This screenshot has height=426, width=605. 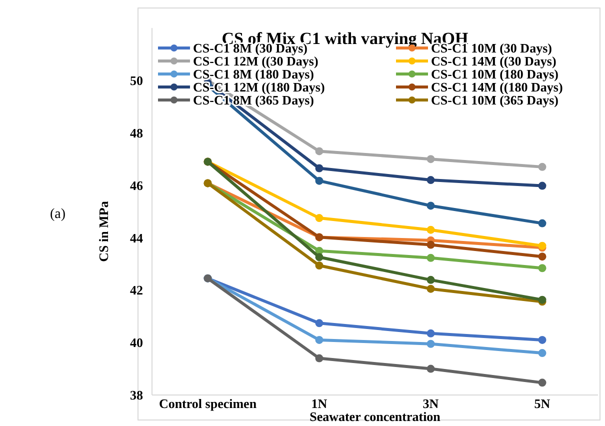 What do you see at coordinates (319, 403) in the screenshot?
I see `x-tick-label: 1N` at bounding box center [319, 403].